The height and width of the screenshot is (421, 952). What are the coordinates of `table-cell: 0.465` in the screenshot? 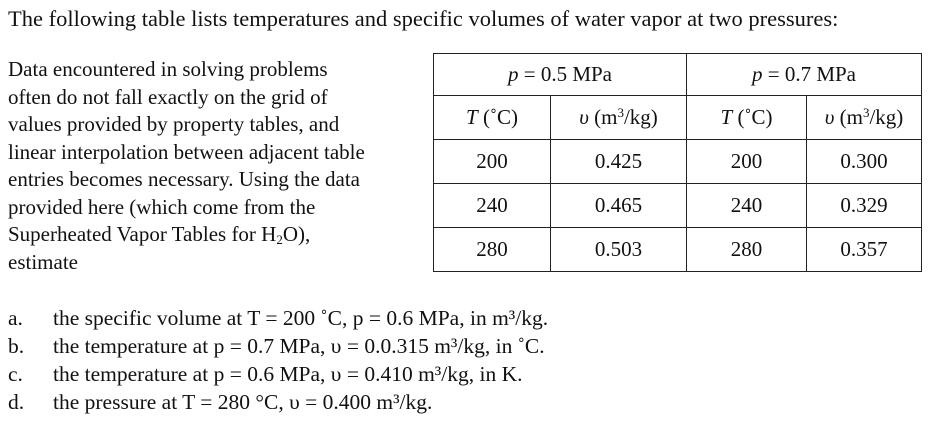 It's located at (618, 205).